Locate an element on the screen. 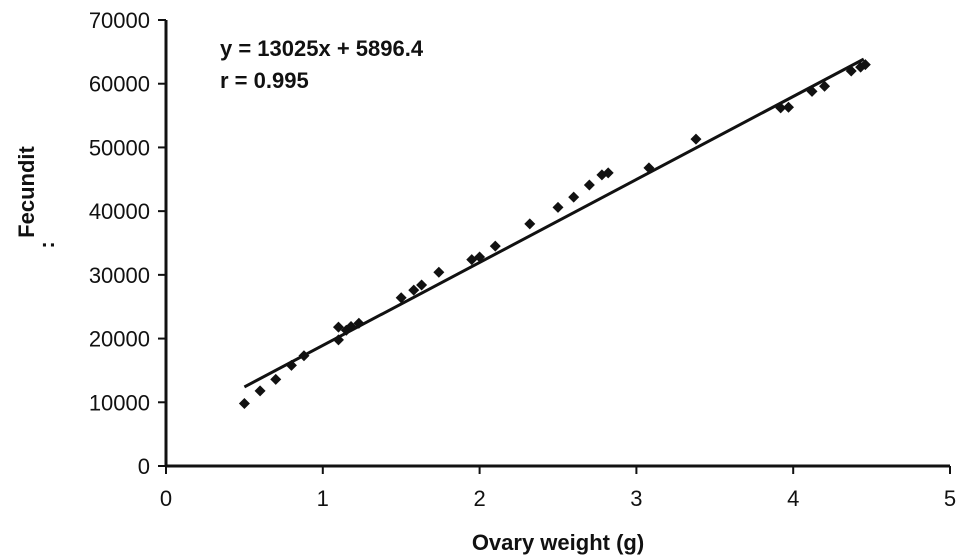 This screenshot has height=558, width=960. x-axis-ticks: 0 1 2 3 4 5 is located at coordinates (558, 488).